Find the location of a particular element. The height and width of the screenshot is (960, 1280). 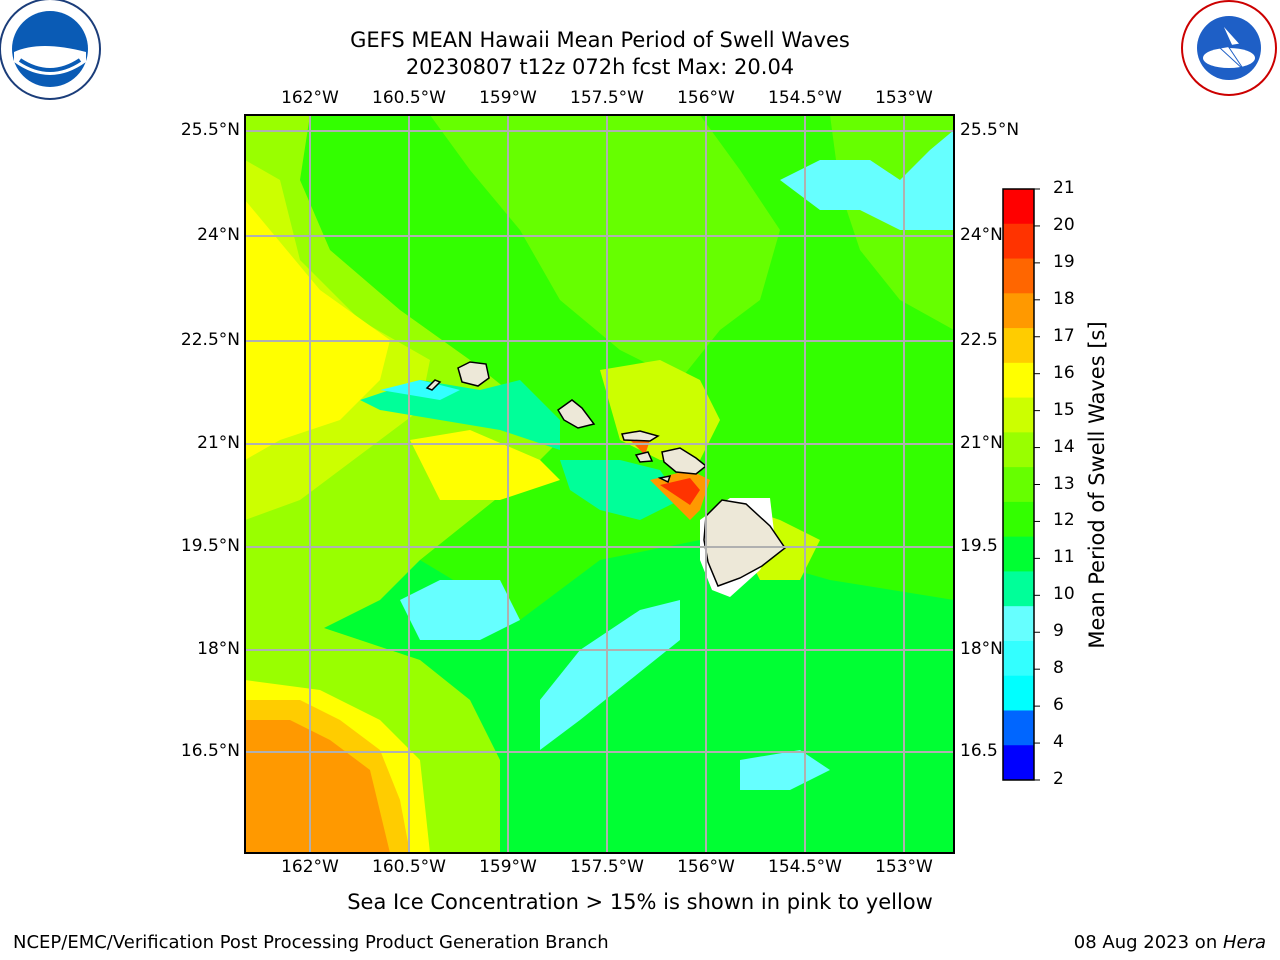

lat-label: 18°N is located at coordinates (200, 649).